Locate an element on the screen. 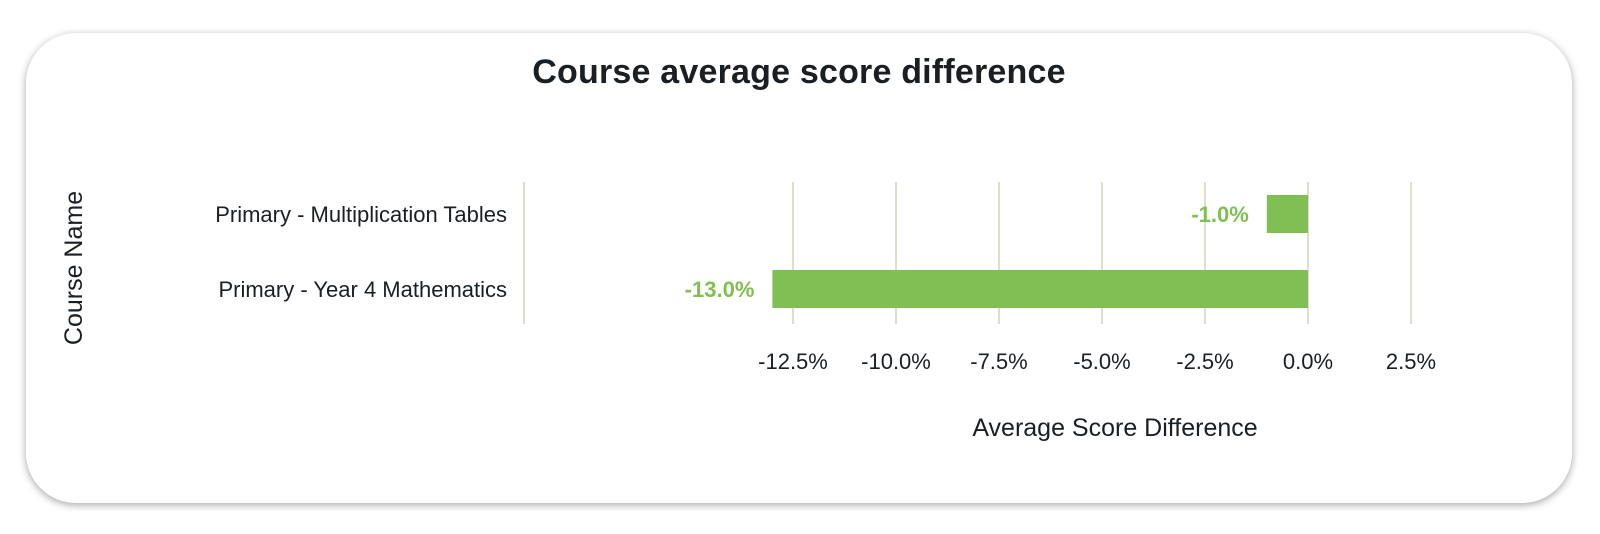 The width and height of the screenshot is (1600, 534). x-tick-label: 0.0% is located at coordinates (1308, 361).